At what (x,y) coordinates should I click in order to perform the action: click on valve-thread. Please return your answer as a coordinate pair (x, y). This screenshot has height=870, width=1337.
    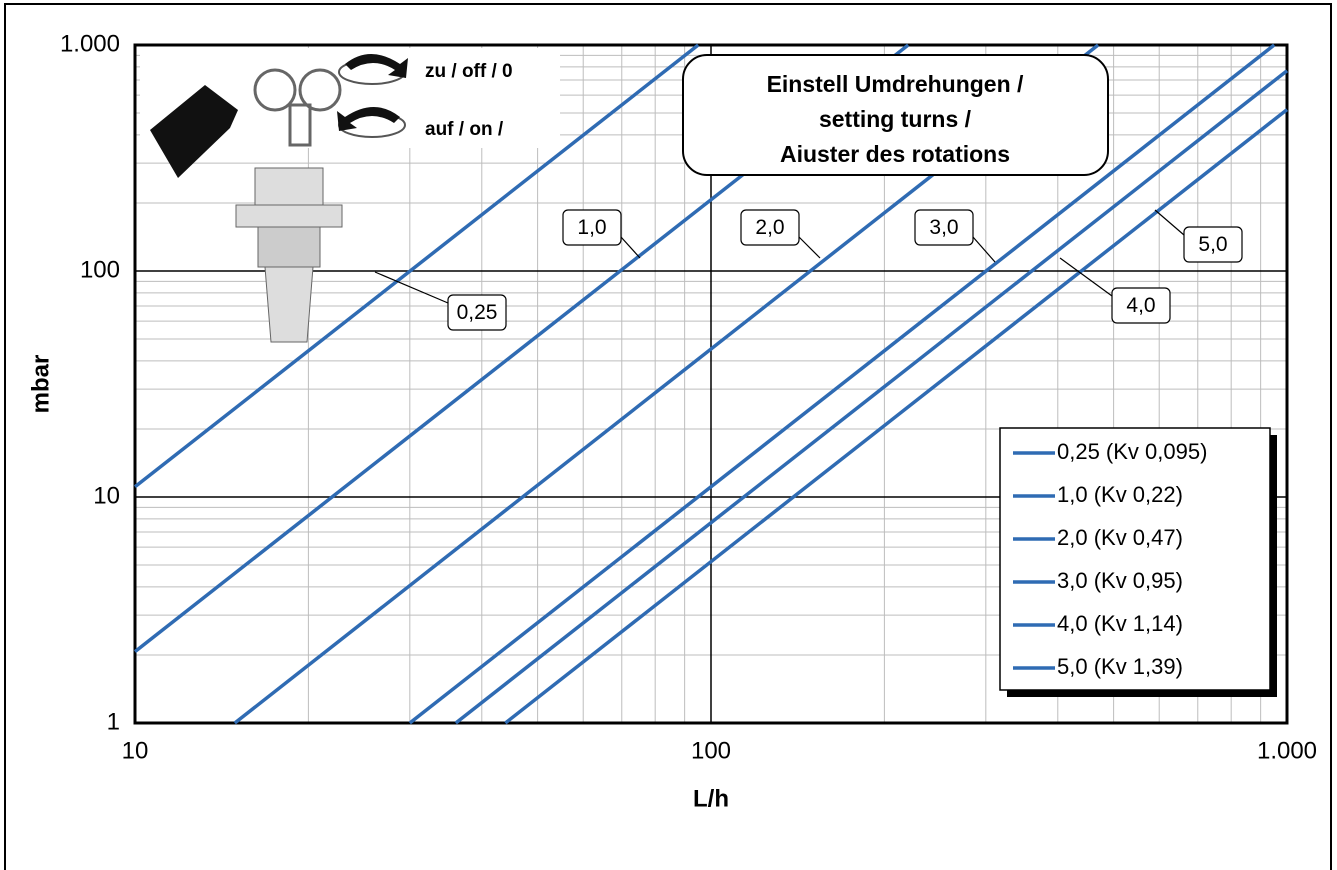
    Looking at the image, I should click on (289, 247).